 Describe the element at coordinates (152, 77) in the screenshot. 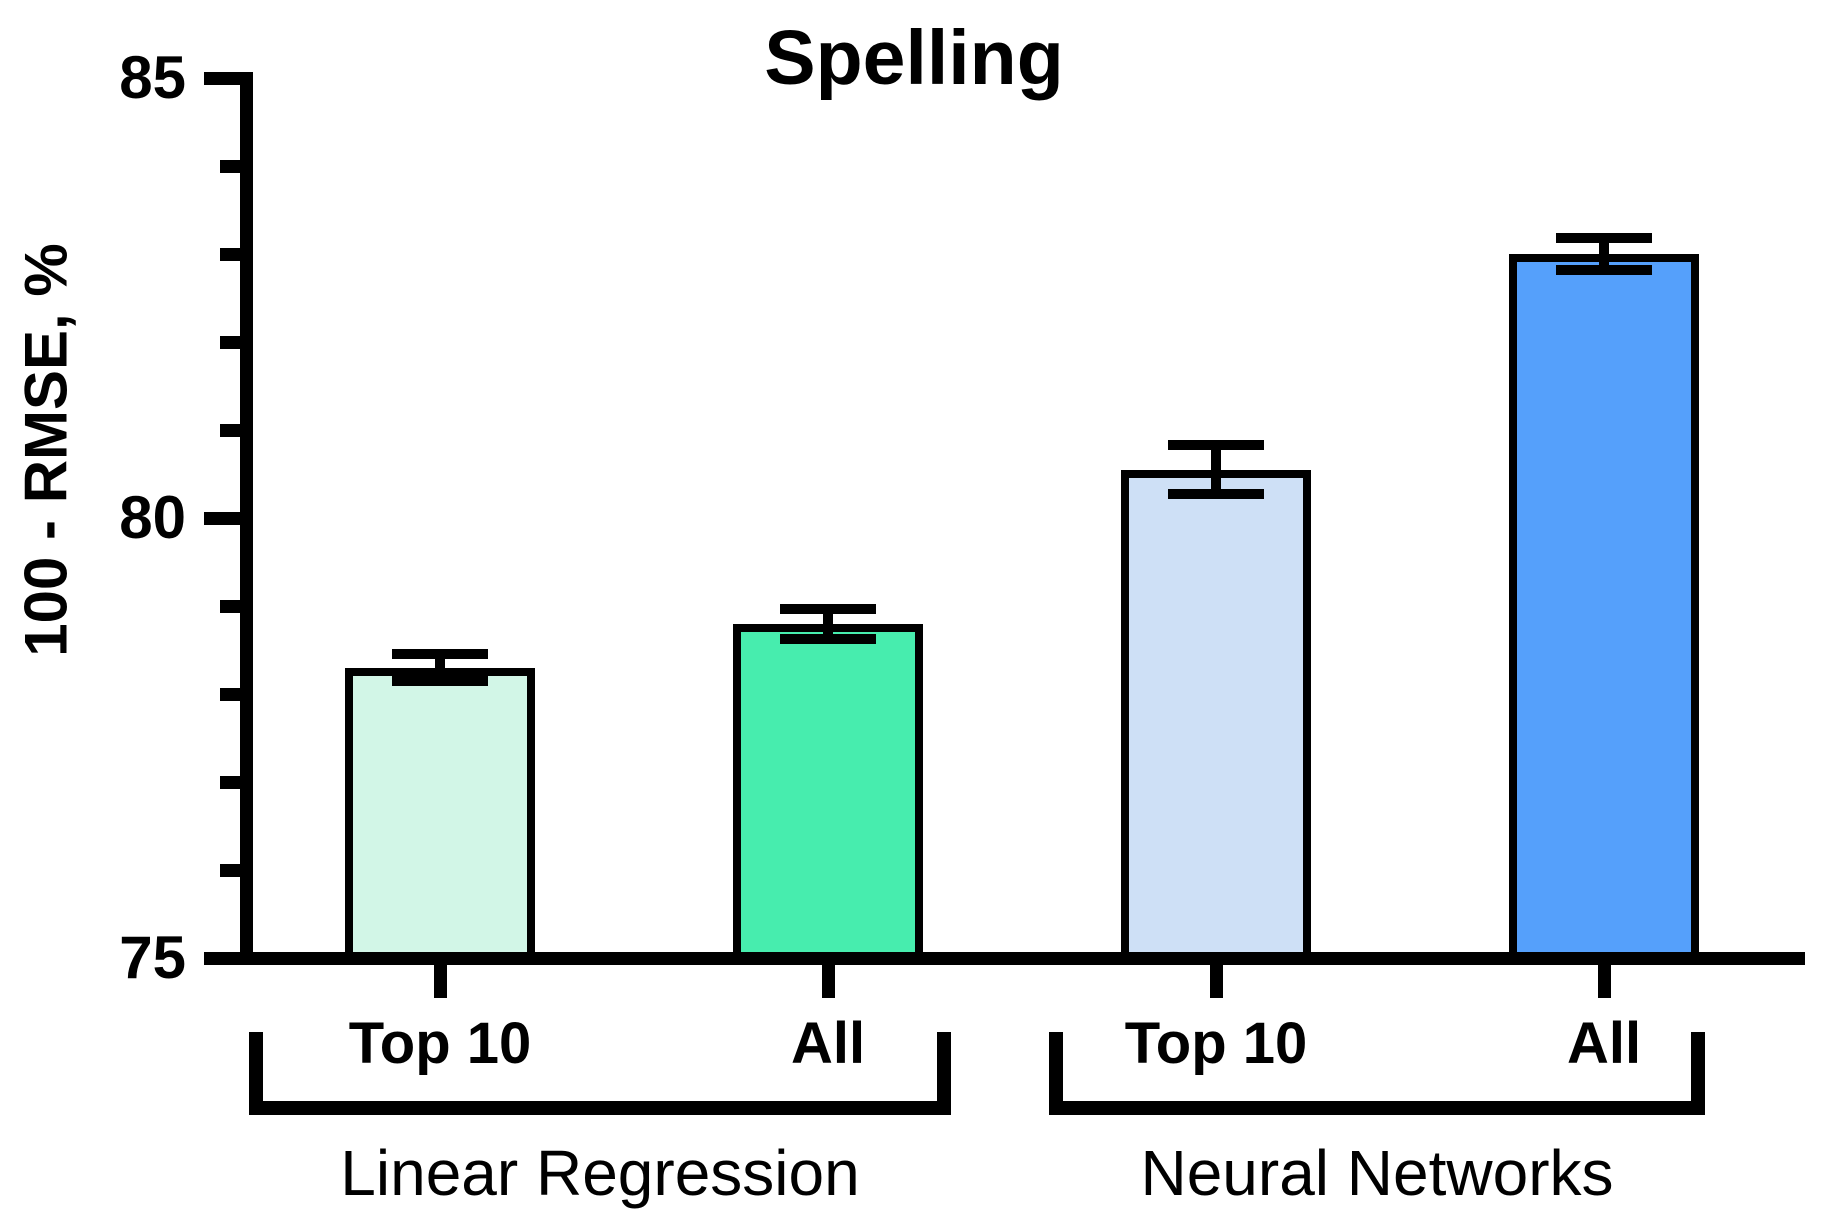

I see `y-tick-label: 85` at that location.